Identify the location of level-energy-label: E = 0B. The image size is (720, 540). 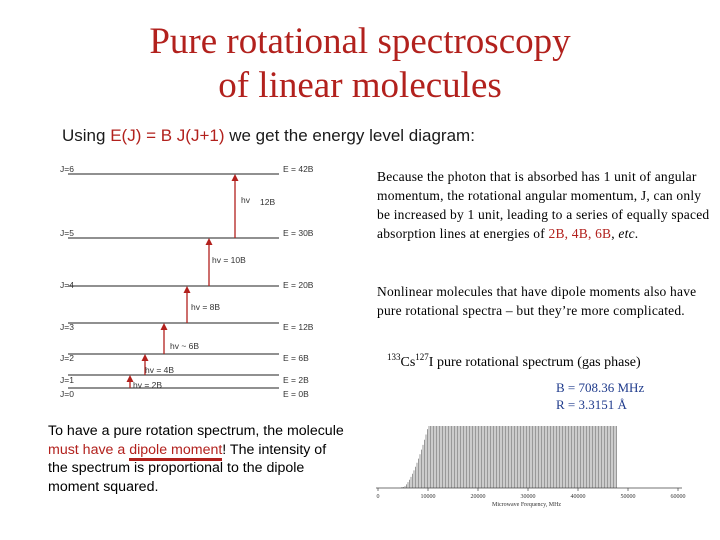
(296, 394).